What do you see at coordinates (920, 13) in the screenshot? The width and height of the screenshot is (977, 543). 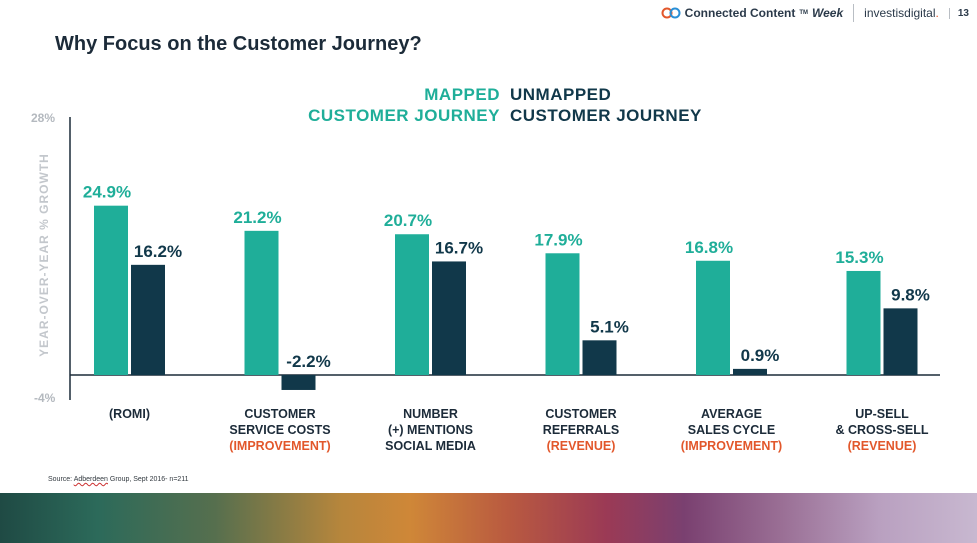 I see `partner-suffix: digital` at bounding box center [920, 13].